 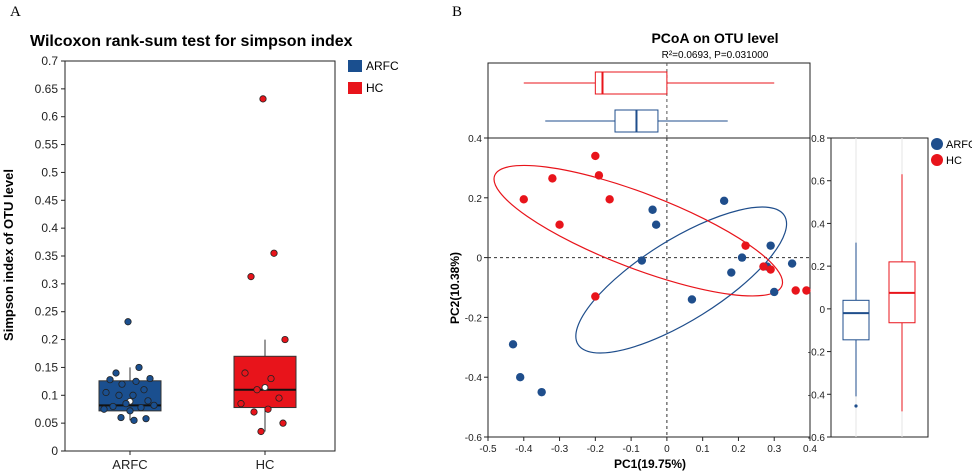 I want to click on x-tick-label: -0.1, so click(x=631, y=449).